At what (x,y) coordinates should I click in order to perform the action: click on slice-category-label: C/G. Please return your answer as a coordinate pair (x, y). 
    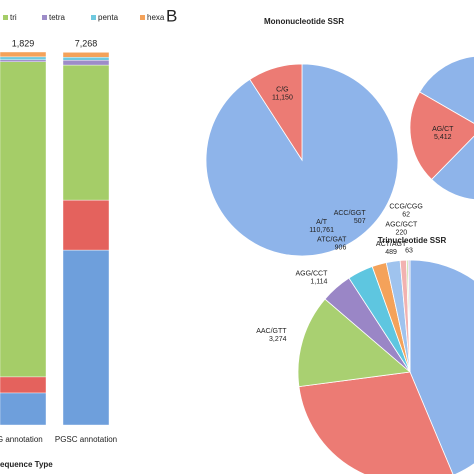
    Looking at the image, I should click on (282, 90).